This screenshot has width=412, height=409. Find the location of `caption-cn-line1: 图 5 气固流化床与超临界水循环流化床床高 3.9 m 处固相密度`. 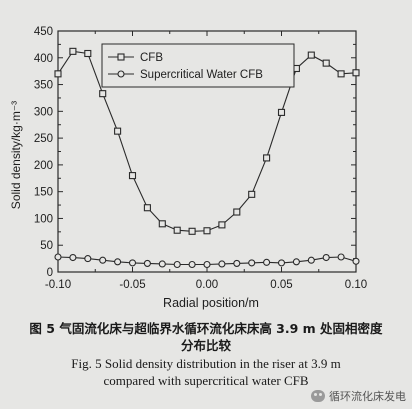

caption-cn-line1: 图 5 气固流化床与超临界水循环流化床床高 3.9 m 处固相密度 is located at coordinates (206, 328).